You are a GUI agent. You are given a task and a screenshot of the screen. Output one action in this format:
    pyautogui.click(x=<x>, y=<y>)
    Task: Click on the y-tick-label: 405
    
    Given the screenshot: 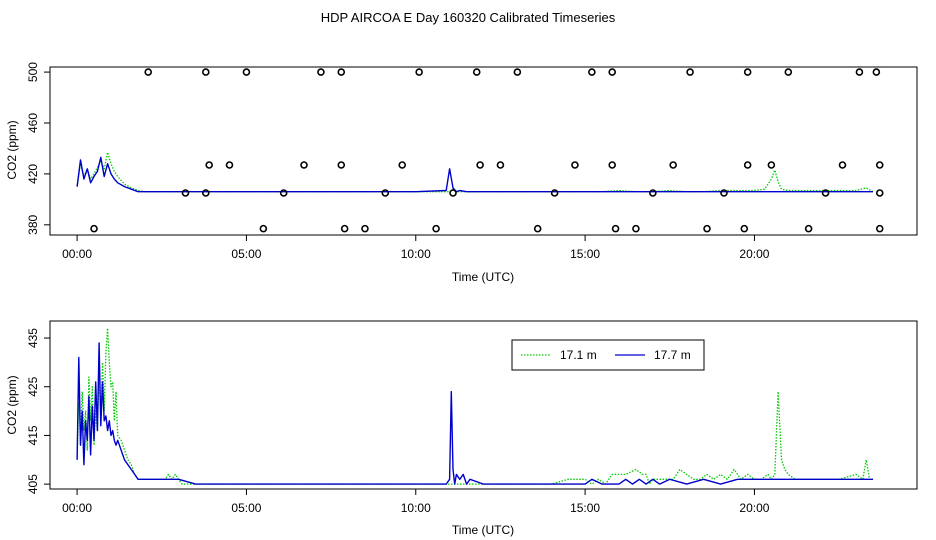 What is the action you would take?
    pyautogui.click(x=33, y=484)
    